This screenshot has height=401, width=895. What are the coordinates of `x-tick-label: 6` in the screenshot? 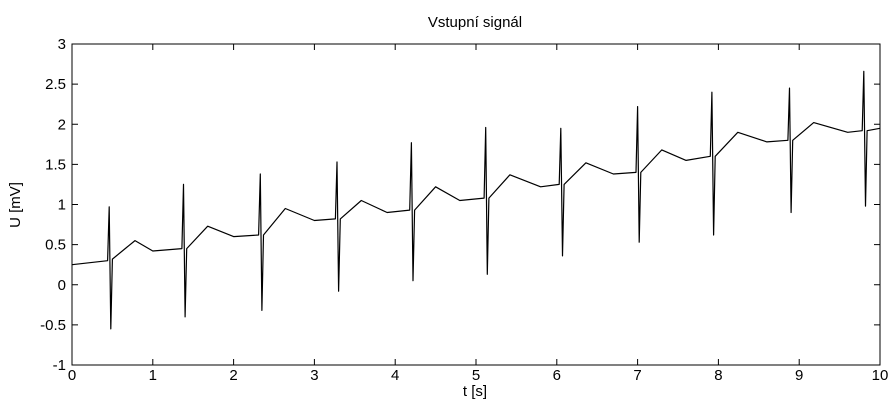 It's located at (557, 375).